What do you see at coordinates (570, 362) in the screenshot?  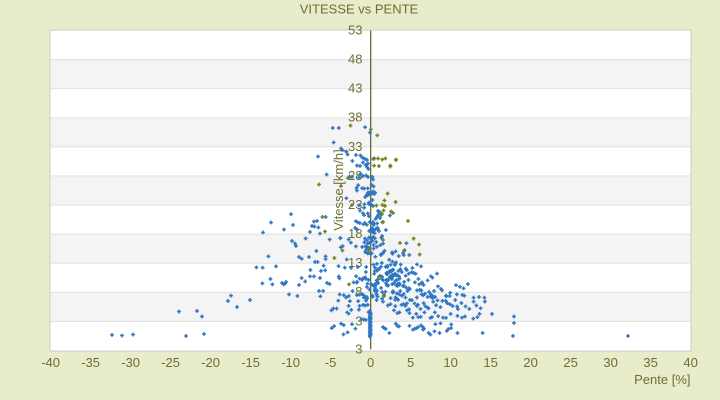 I see `svg-text: 25` at bounding box center [570, 362].